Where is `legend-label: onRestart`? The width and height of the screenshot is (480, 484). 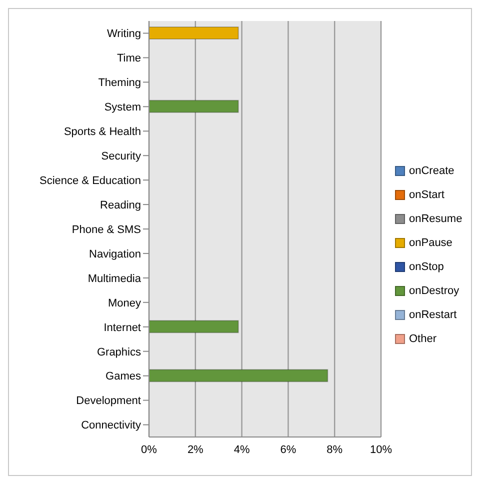 legend-label: onRestart is located at coordinates (433, 315).